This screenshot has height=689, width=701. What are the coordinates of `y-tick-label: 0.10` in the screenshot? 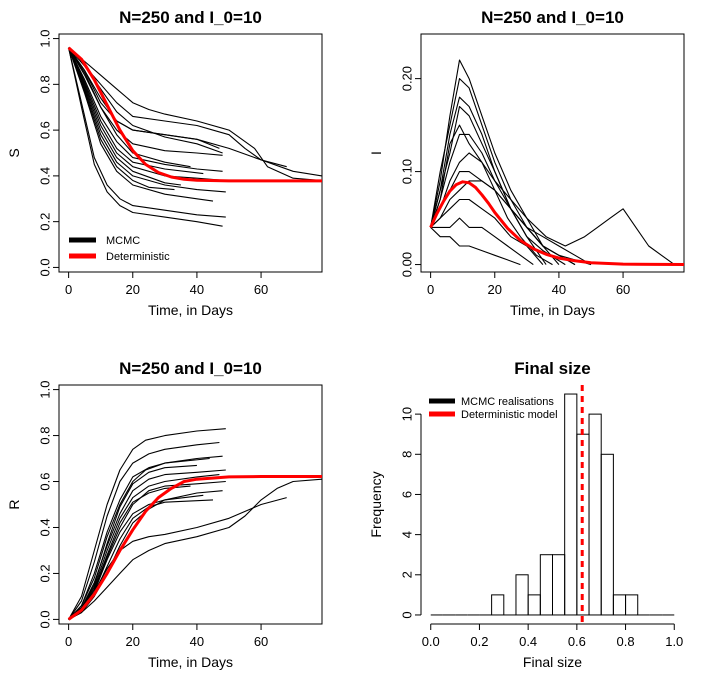 It's located at (407, 171).